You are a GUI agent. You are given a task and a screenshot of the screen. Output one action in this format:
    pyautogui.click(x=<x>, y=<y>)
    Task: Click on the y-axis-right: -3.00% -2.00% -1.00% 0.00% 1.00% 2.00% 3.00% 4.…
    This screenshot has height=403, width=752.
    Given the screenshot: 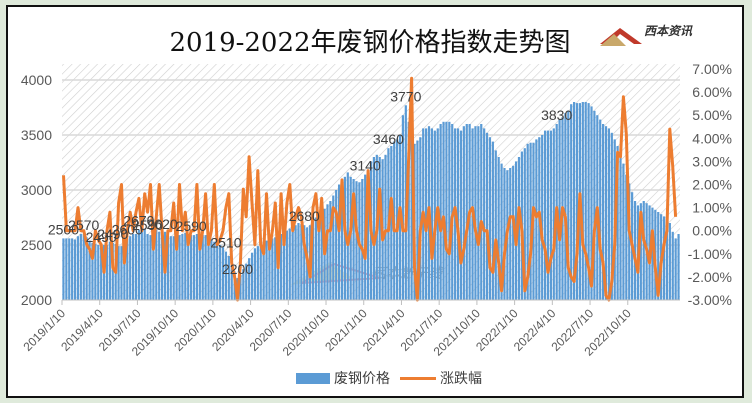 What is the action you would take?
    pyautogui.click(x=710, y=184)
    